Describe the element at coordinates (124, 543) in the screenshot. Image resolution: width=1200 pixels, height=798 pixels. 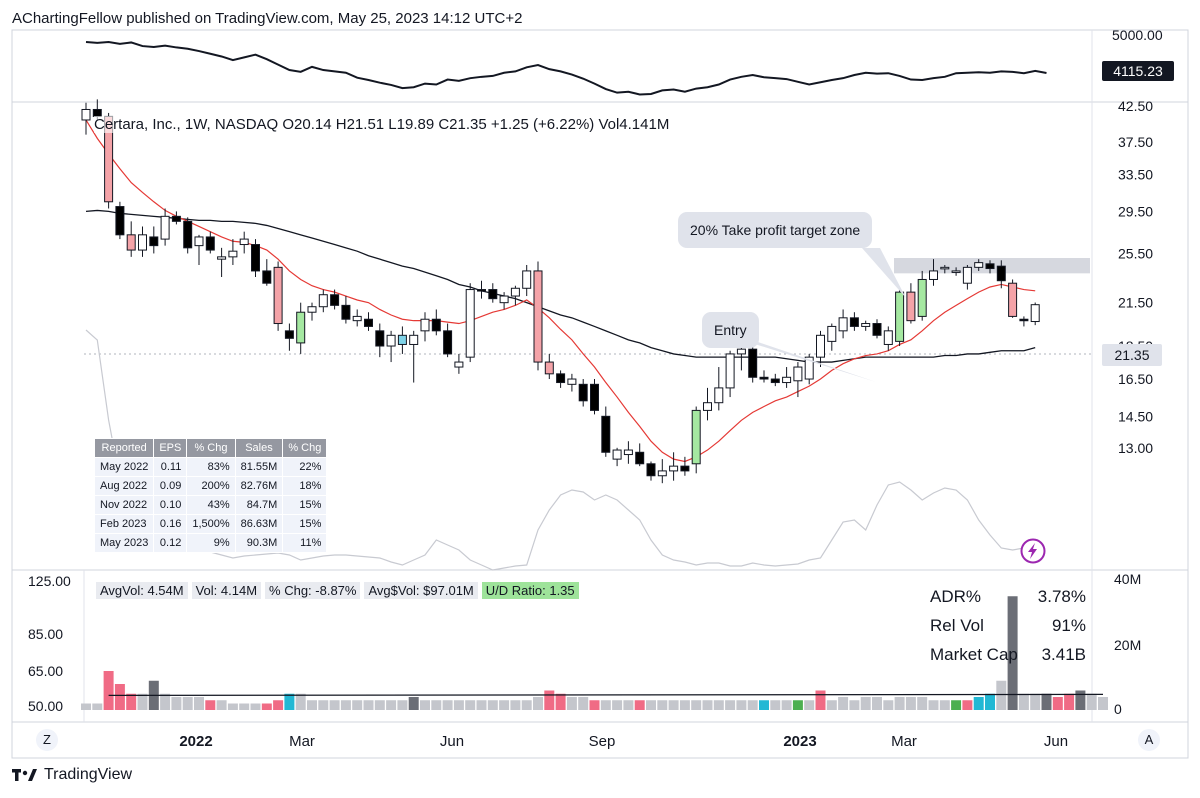
I see `fund-cell: May 2023` at that location.